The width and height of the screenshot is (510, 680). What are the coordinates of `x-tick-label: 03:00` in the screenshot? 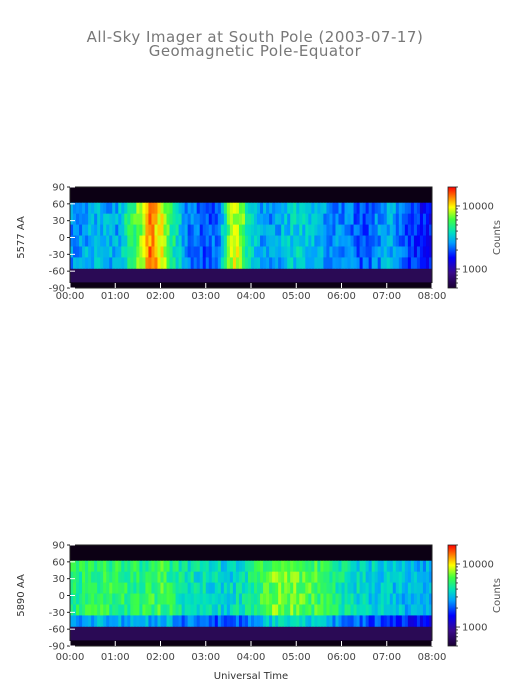 It's located at (205, 657).